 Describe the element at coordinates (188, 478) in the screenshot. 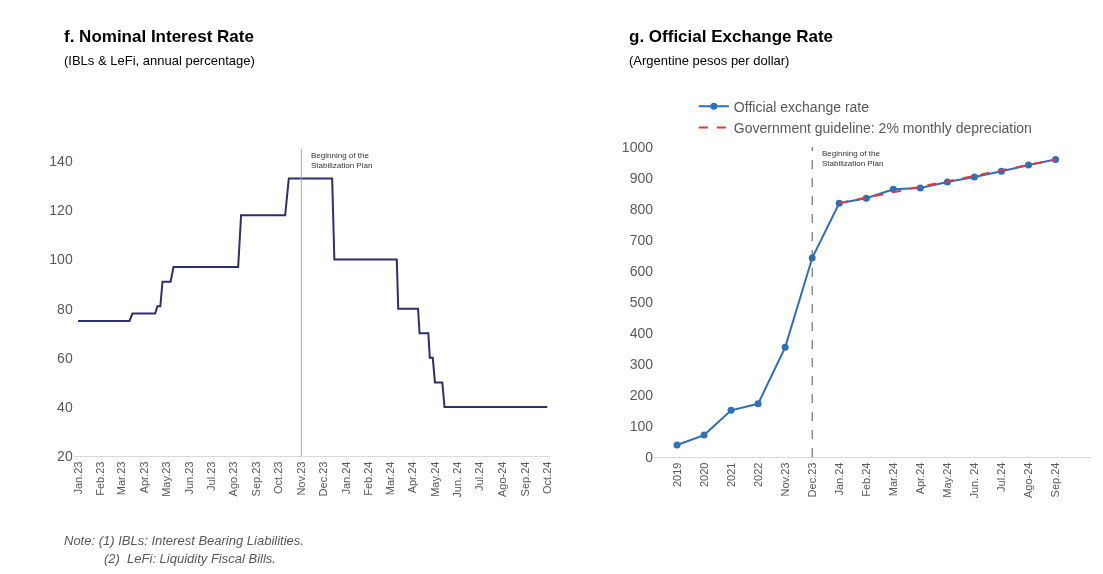

I see `x-tick-label: Jun.23` at that location.